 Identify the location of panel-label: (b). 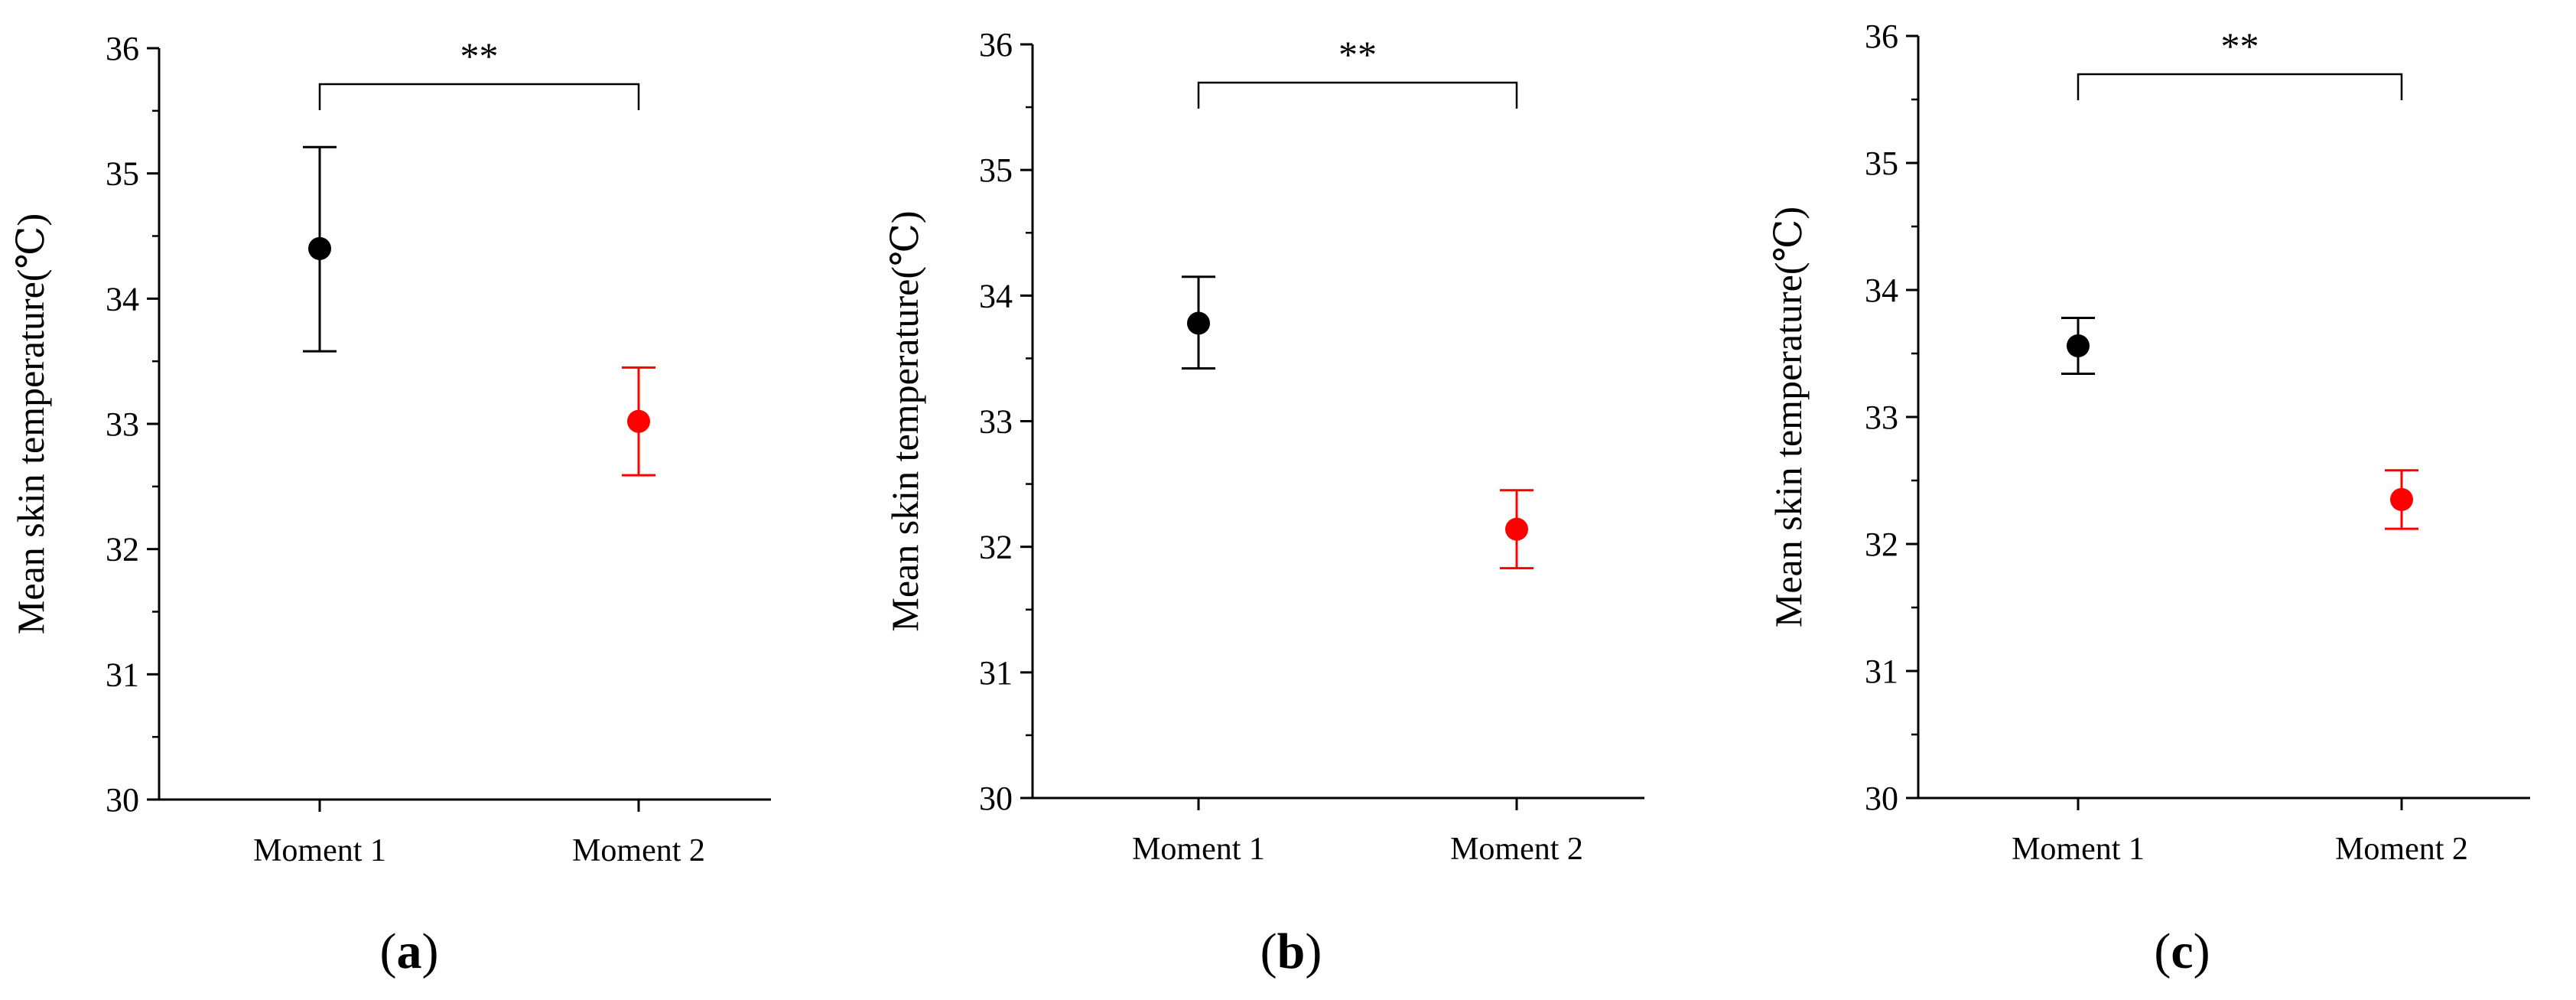
(1291, 951).